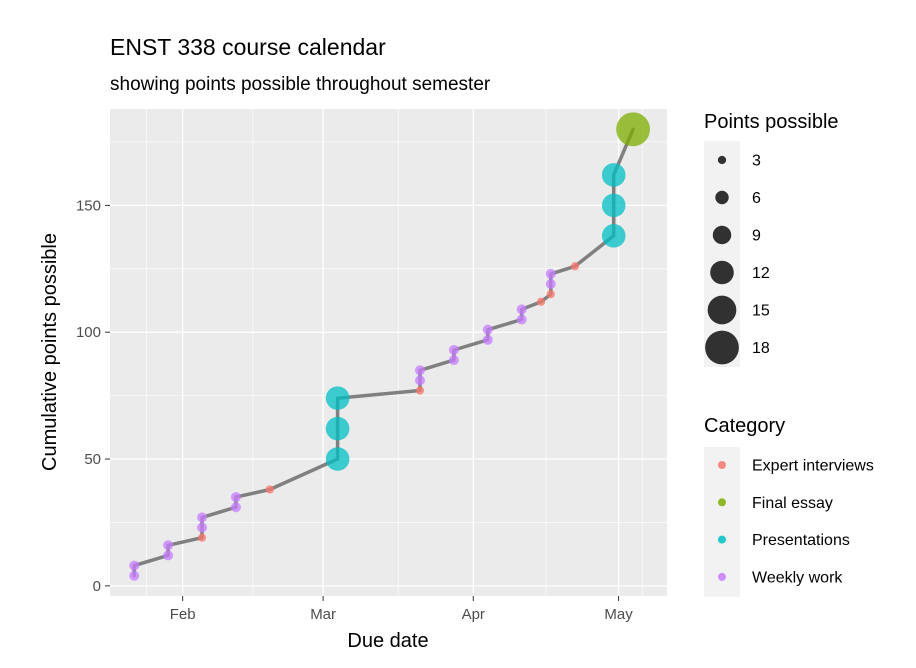 The image size is (916, 668). What do you see at coordinates (88, 395) in the screenshot?
I see `y-tick-labels: 0 50 100 150` at bounding box center [88, 395].